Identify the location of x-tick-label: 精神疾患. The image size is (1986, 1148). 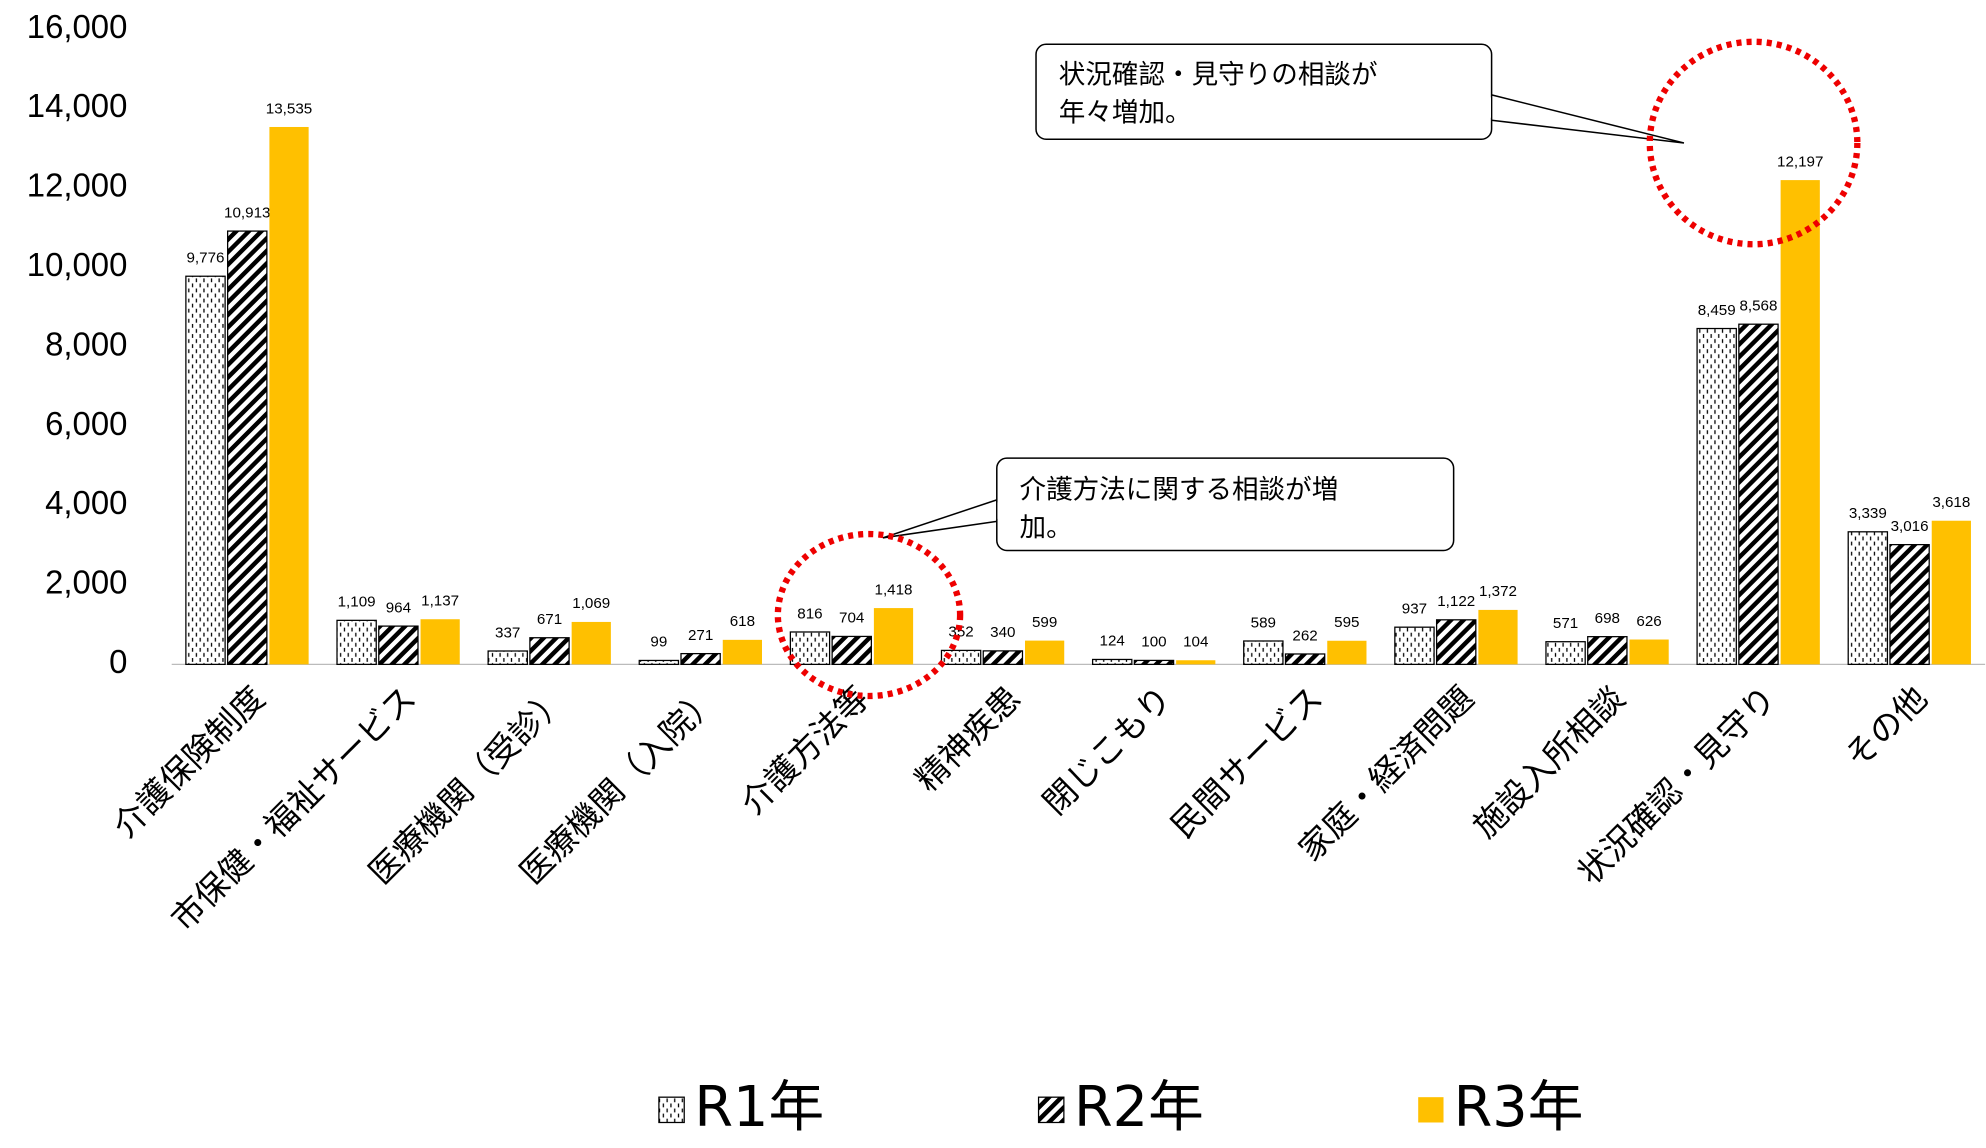
(967, 738).